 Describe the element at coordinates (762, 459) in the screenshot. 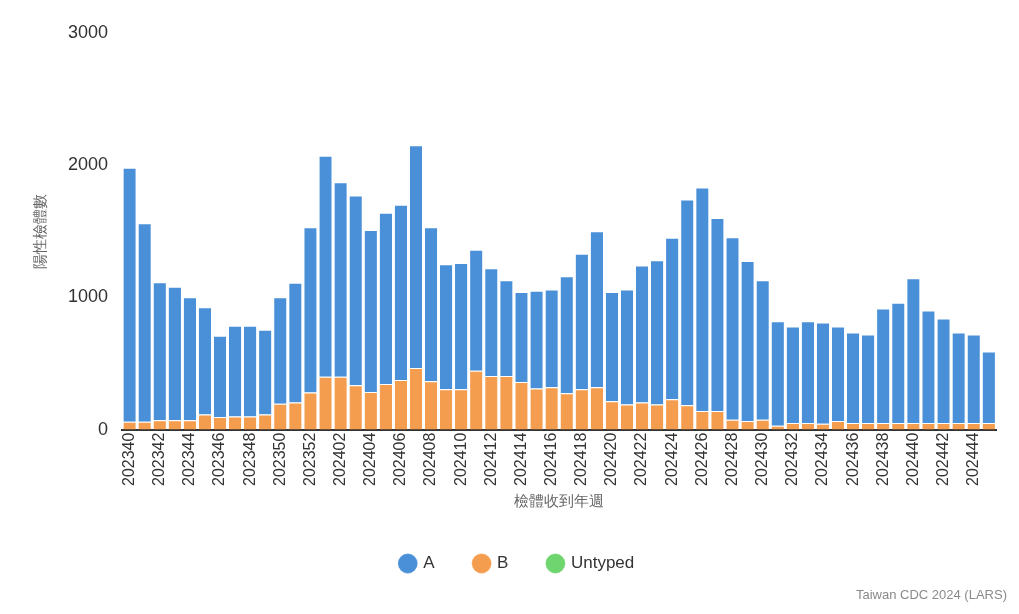

I see `x-tick-label: 202430` at that location.